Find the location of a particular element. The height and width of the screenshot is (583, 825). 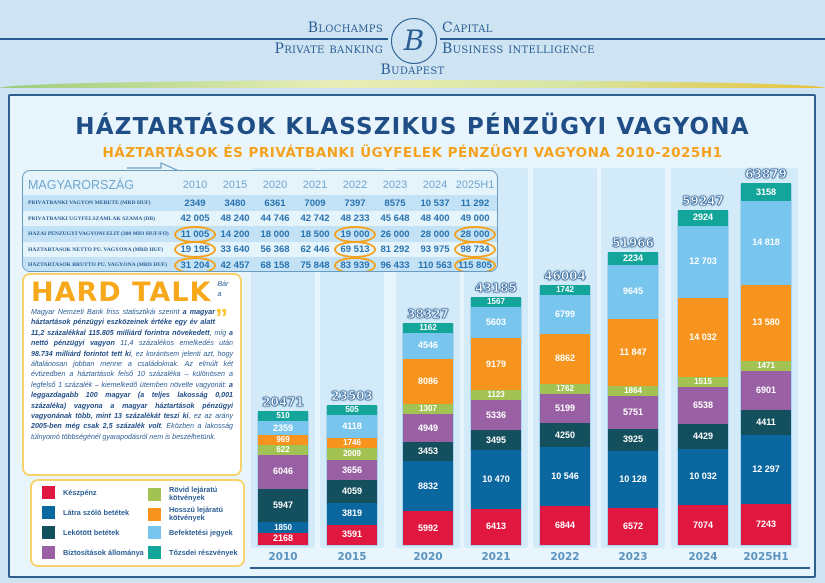

bar-total-label: 38327 is located at coordinates (428, 313).